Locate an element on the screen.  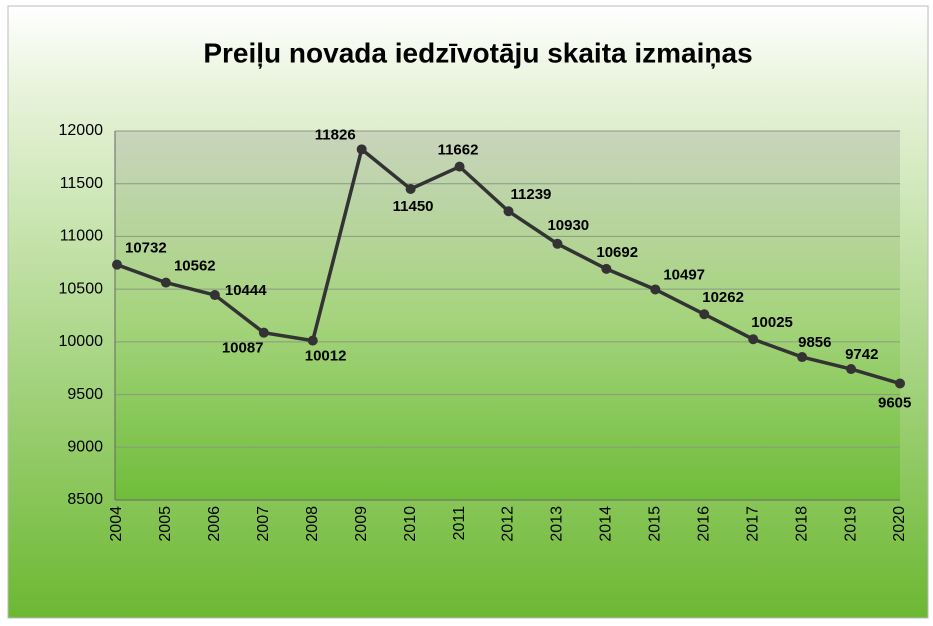
data-label: 10025 is located at coordinates (772, 322).